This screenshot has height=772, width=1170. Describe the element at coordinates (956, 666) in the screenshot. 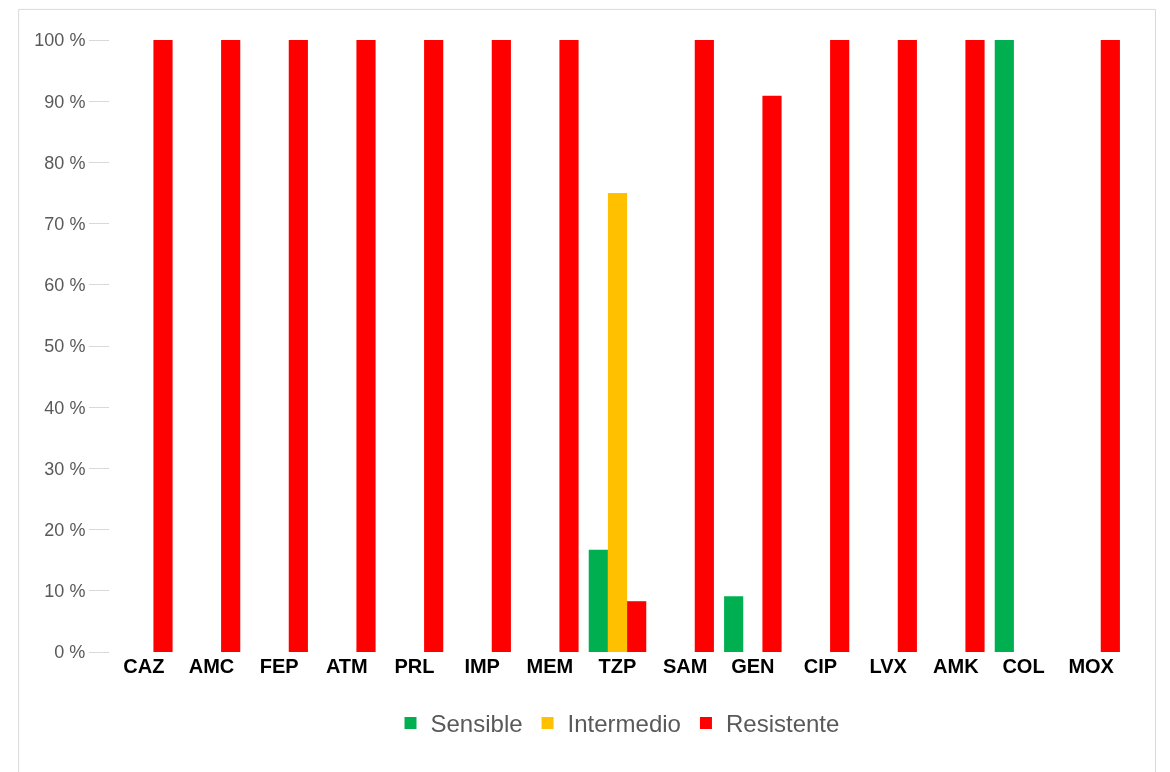

I see `x-tick-label: AMK` at that location.